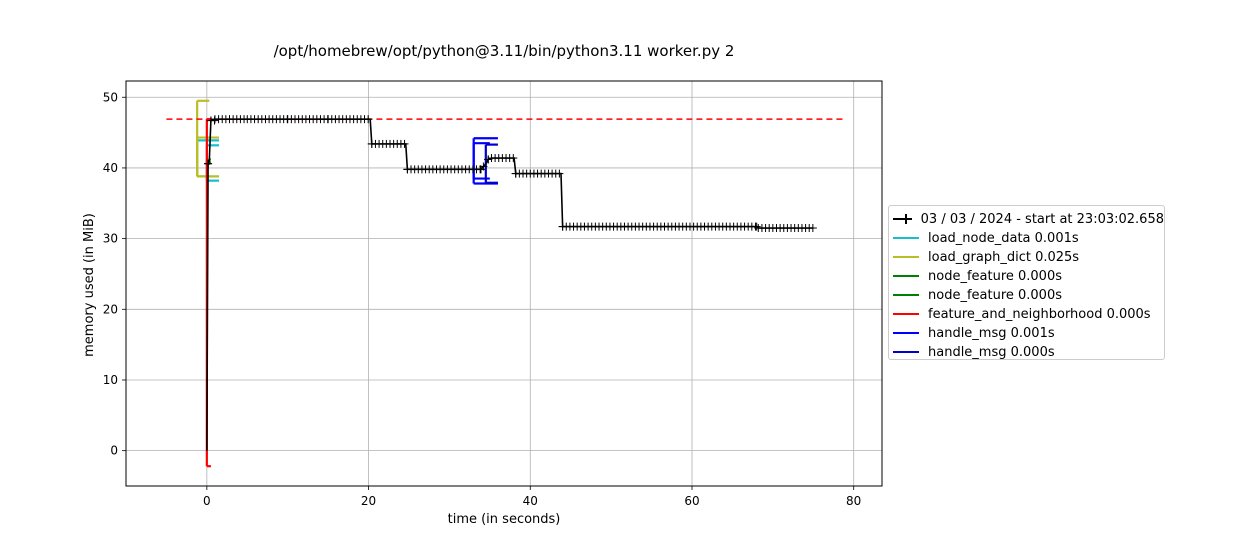 This screenshot has height=540, width=1260. What do you see at coordinates (110, 97) in the screenshot?
I see `y-tick-label: 50` at bounding box center [110, 97].